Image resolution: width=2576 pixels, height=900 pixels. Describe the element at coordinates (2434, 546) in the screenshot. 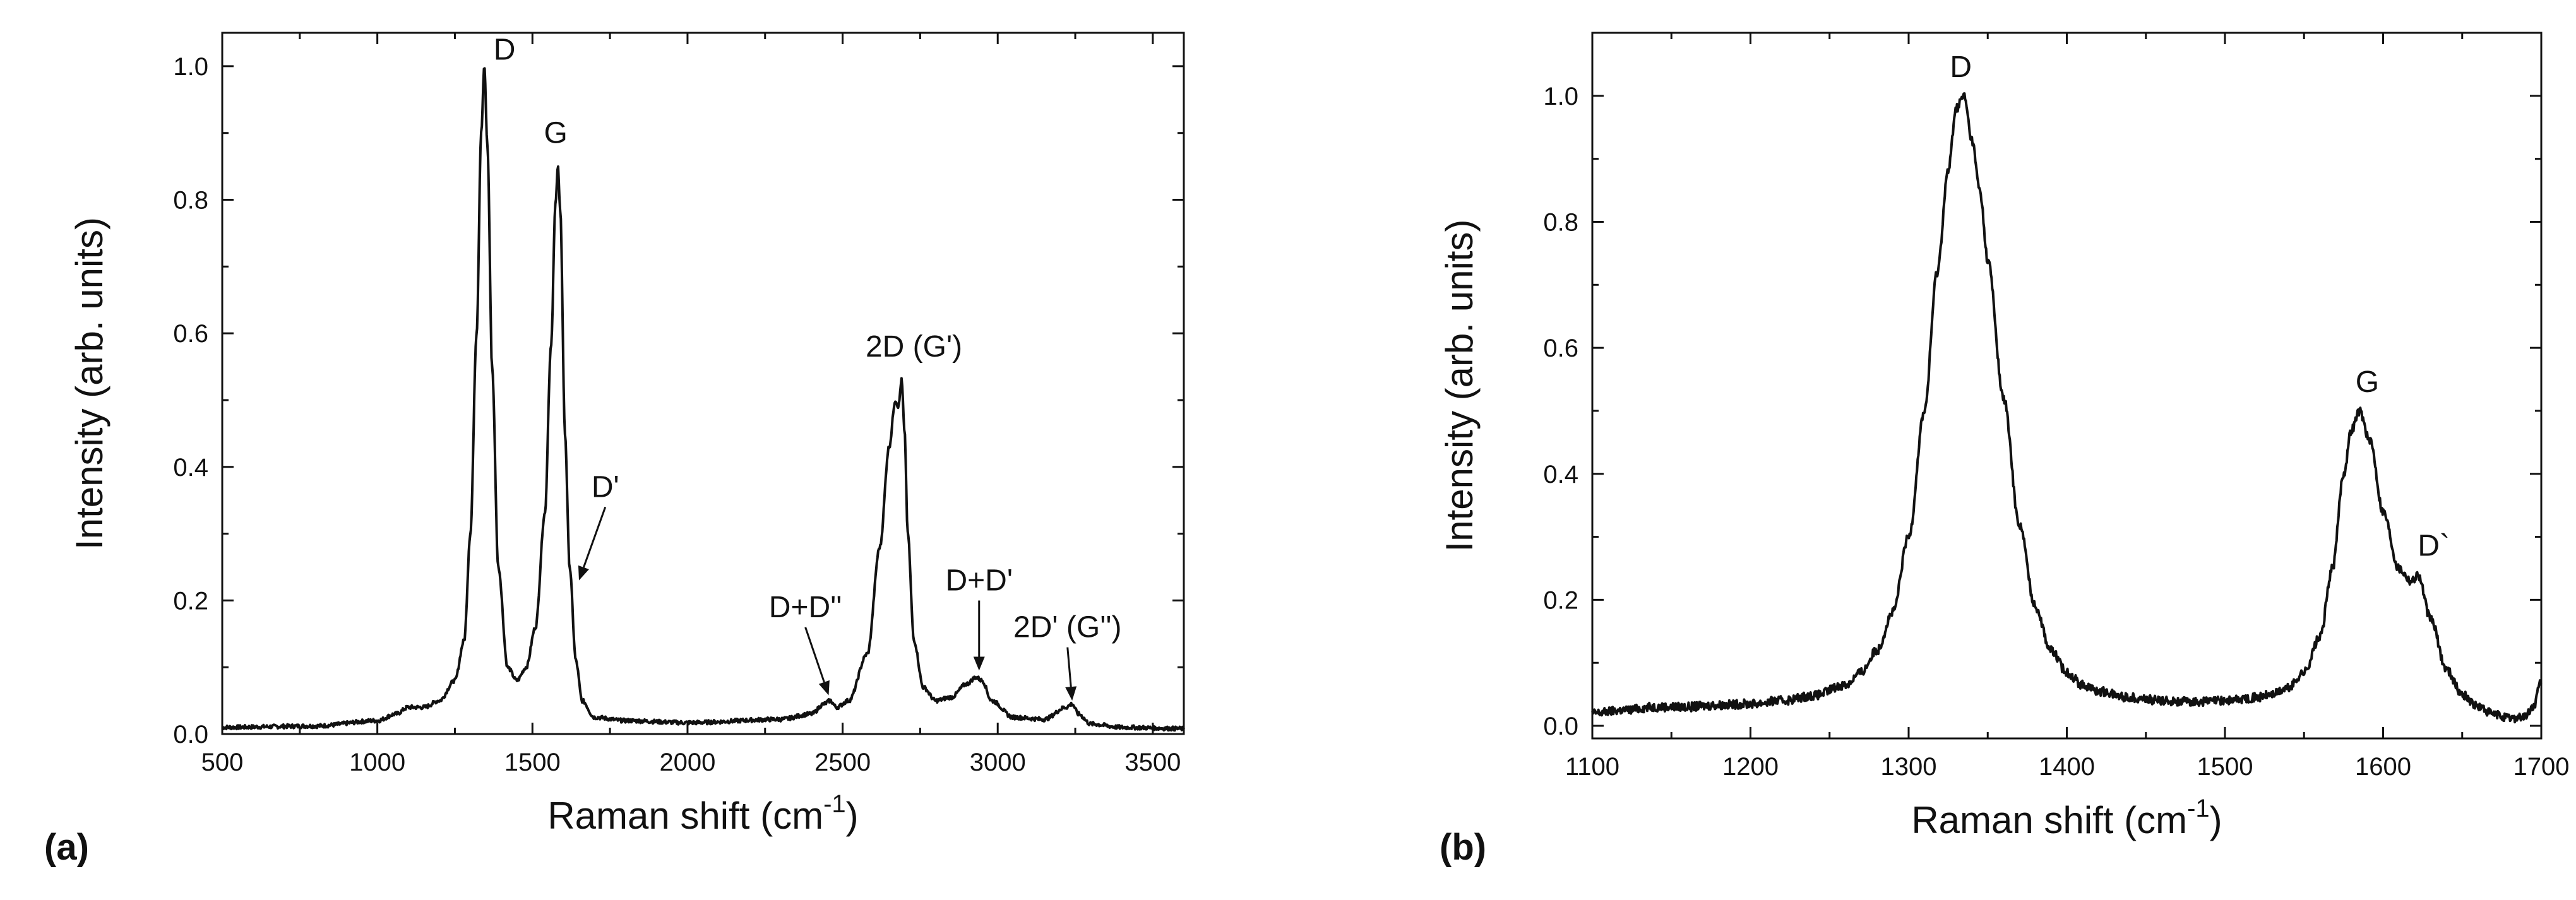

I see `peak-label: D`` at that location.